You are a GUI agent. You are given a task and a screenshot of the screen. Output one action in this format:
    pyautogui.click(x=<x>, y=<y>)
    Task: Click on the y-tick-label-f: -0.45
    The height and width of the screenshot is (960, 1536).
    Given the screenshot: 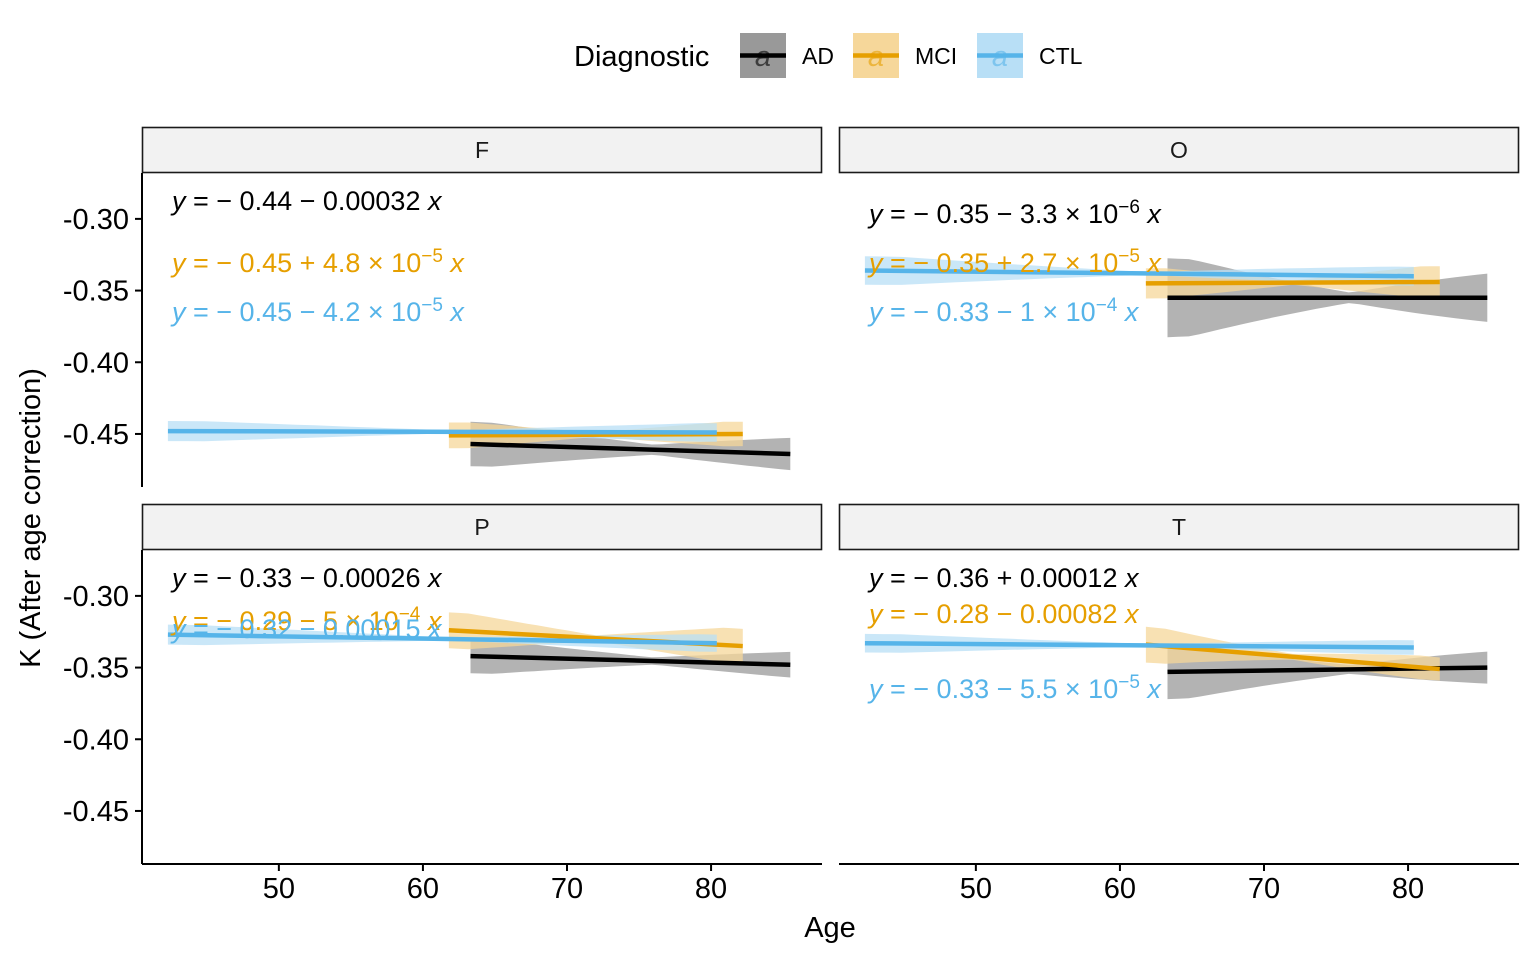 What is the action you would take?
    pyautogui.click(x=96, y=435)
    